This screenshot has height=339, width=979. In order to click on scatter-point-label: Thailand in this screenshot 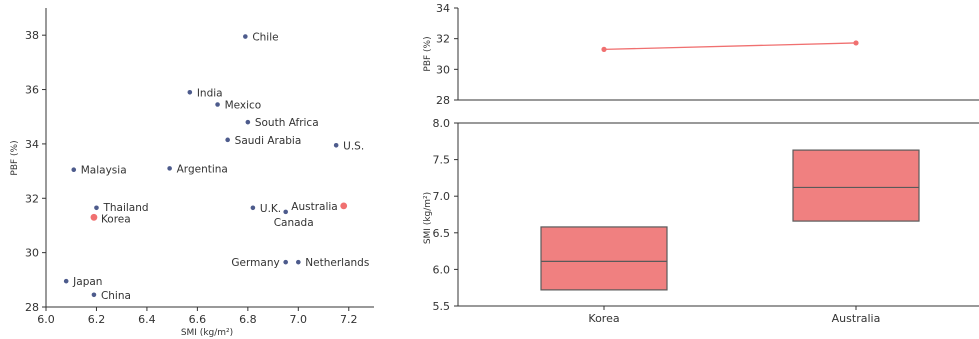, I will do `click(125, 208)`.